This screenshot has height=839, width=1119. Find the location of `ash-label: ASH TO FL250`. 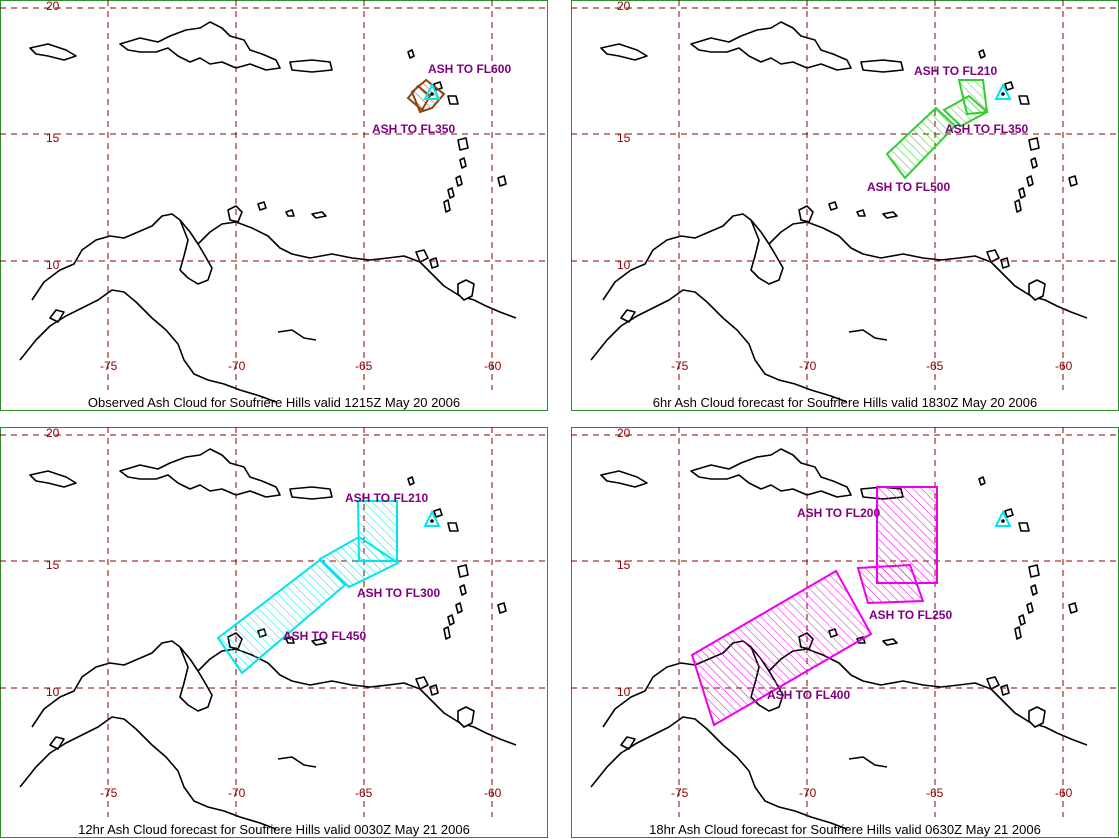

ash-label: ASH TO FL250 is located at coordinates (910, 615).